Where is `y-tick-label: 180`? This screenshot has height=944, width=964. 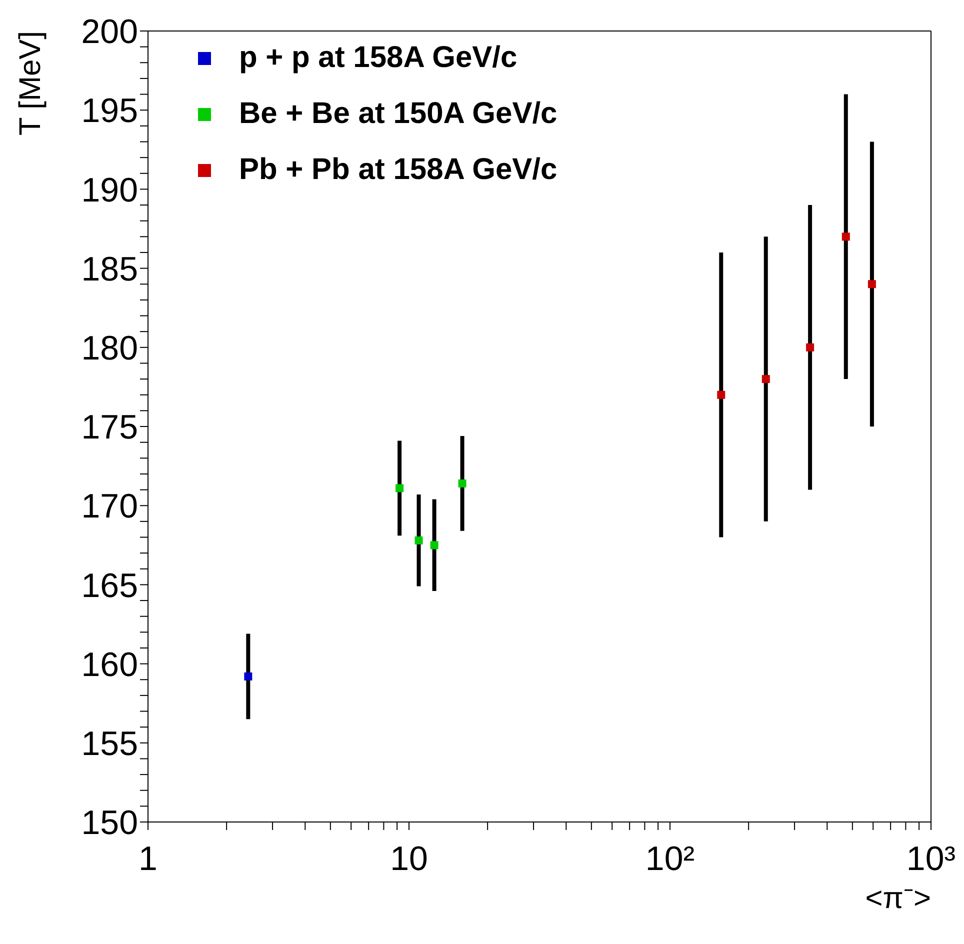
y-tick-label: 180 is located at coordinates (109, 348).